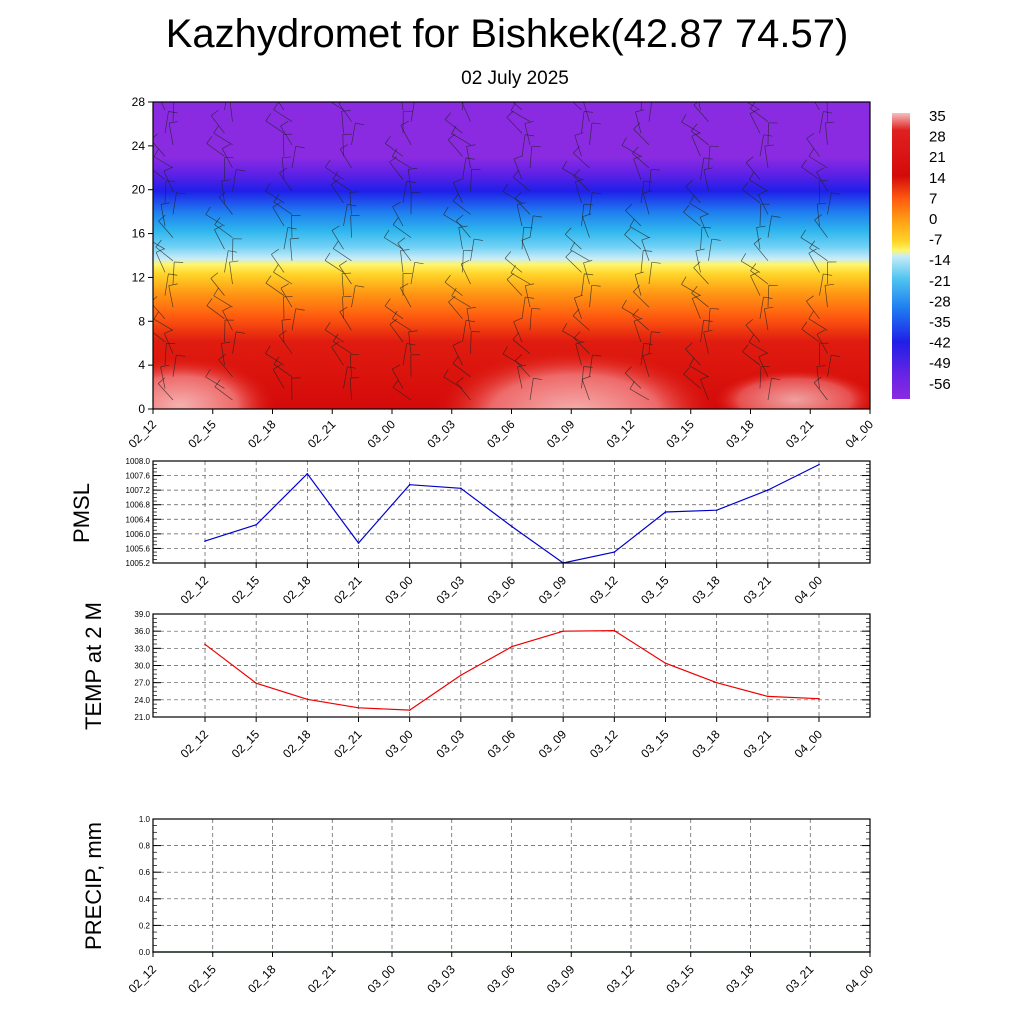 This screenshot has height=1024, width=1024. What do you see at coordinates (142, 255) in the screenshot?
I see `cross-section-y-axis: 0 4 8 12 16 20 24 28` at bounding box center [142, 255].